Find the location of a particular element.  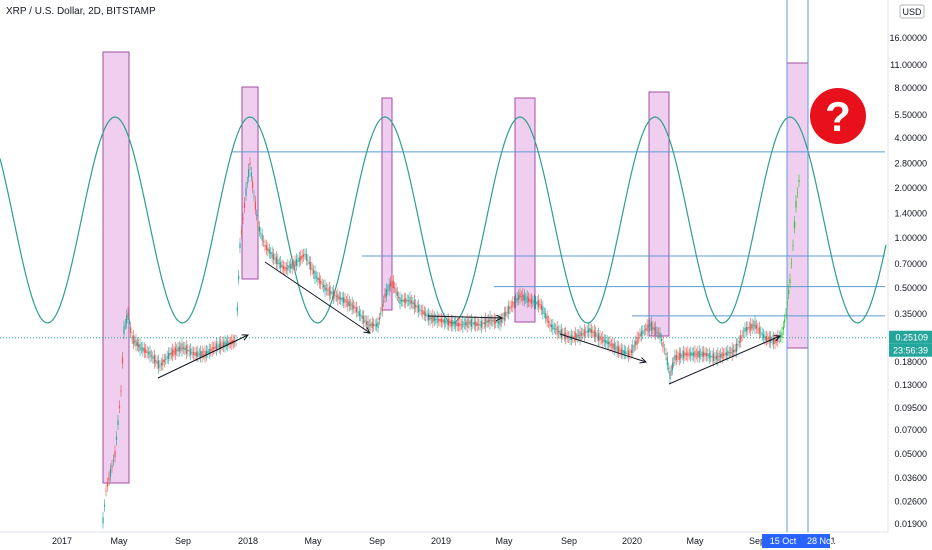

cycle-zone is located at coordinates (250, 183).